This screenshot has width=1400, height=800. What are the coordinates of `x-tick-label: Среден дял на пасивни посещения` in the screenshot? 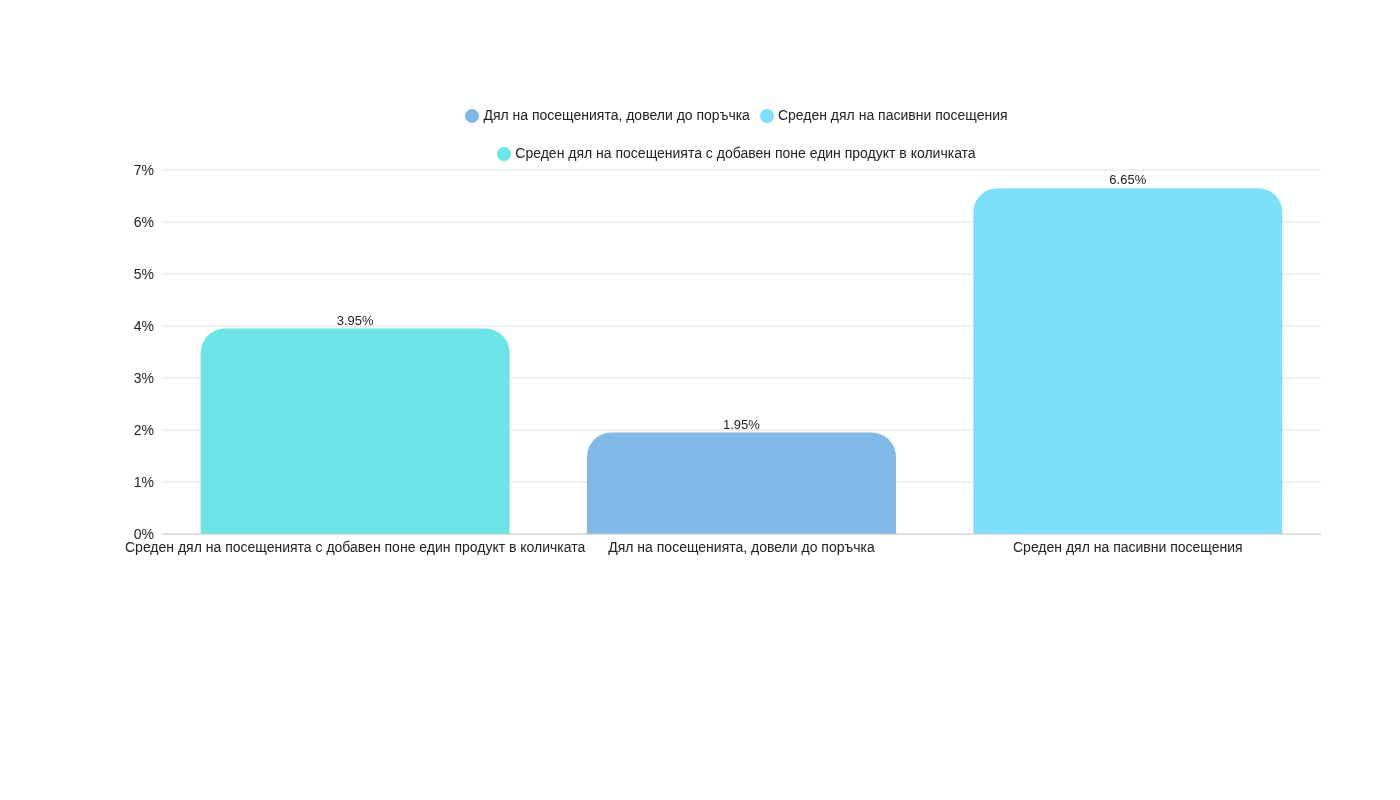 It's located at (1128, 546).